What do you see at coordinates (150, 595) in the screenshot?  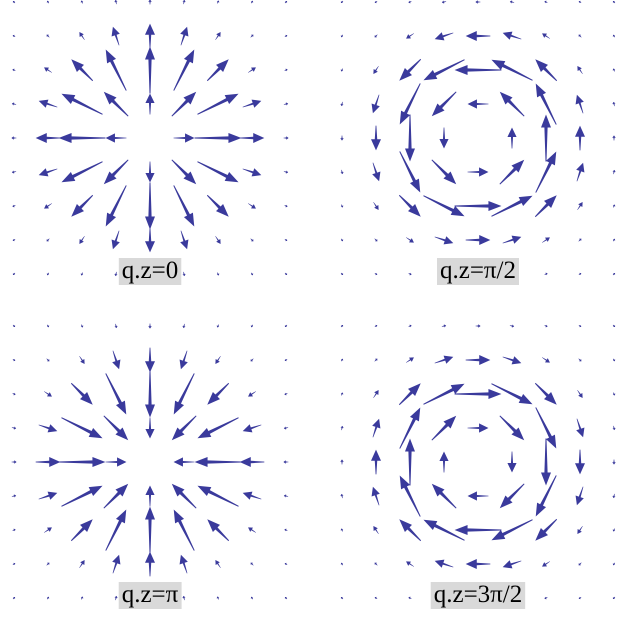 I see `panel-label-group: q.z=π` at bounding box center [150, 595].